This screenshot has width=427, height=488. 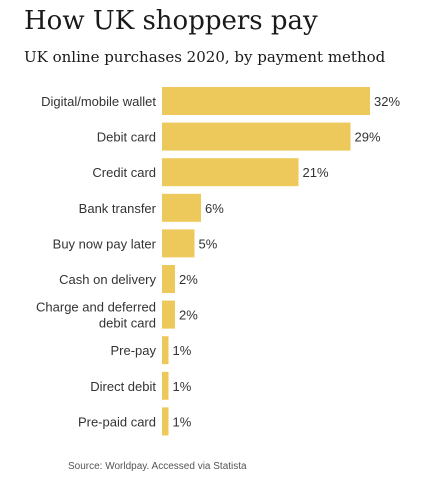 What do you see at coordinates (96, 315) in the screenshot?
I see `category-label-6: Charge and deferred debit card` at bounding box center [96, 315].